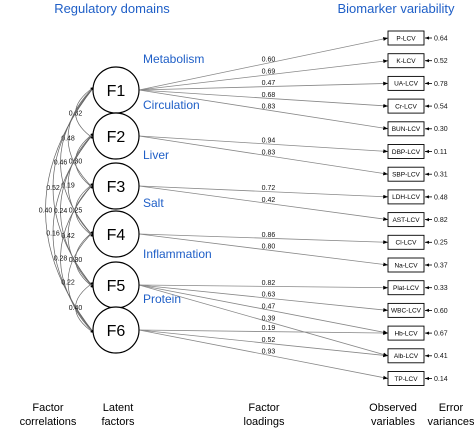 The image size is (474, 429). I want to click on observed-box-p-lcv, so click(406, 38).